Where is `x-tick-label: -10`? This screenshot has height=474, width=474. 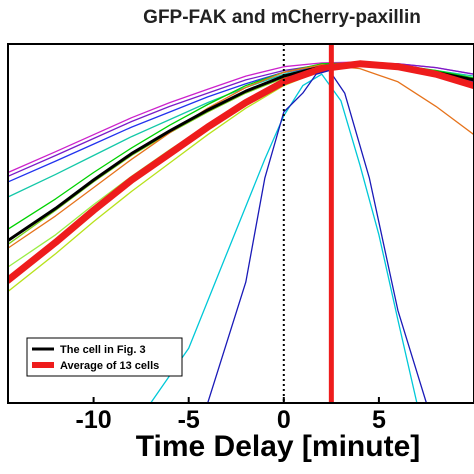
x-tick-label: -10 is located at coordinates (94, 420).